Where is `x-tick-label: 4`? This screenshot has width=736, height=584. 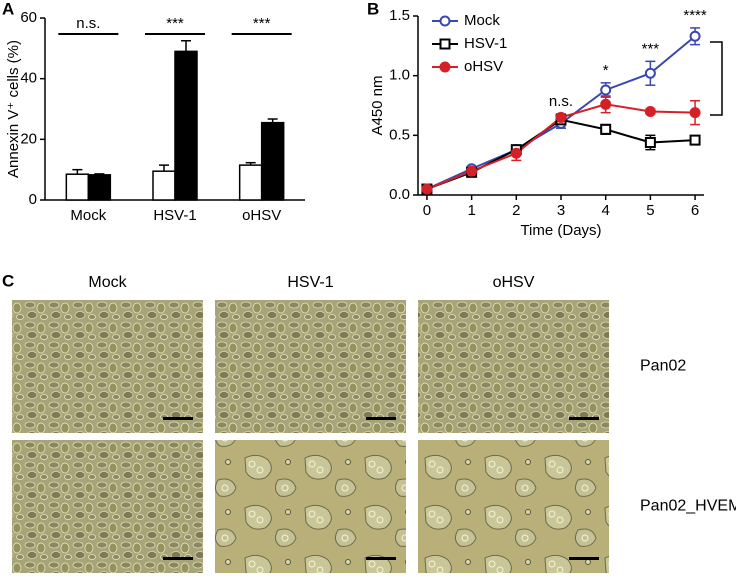
x-tick-label: 4 is located at coordinates (606, 210).